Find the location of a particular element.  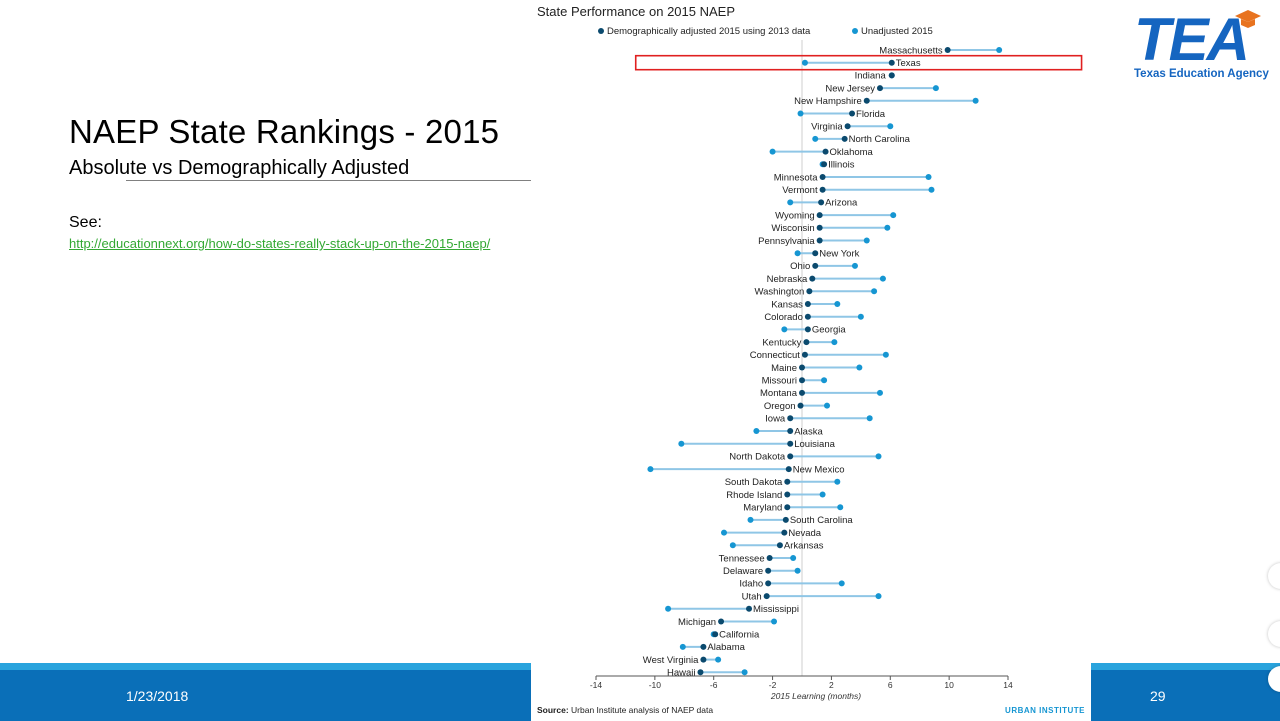

adjusted-point-maryland is located at coordinates (787, 507).